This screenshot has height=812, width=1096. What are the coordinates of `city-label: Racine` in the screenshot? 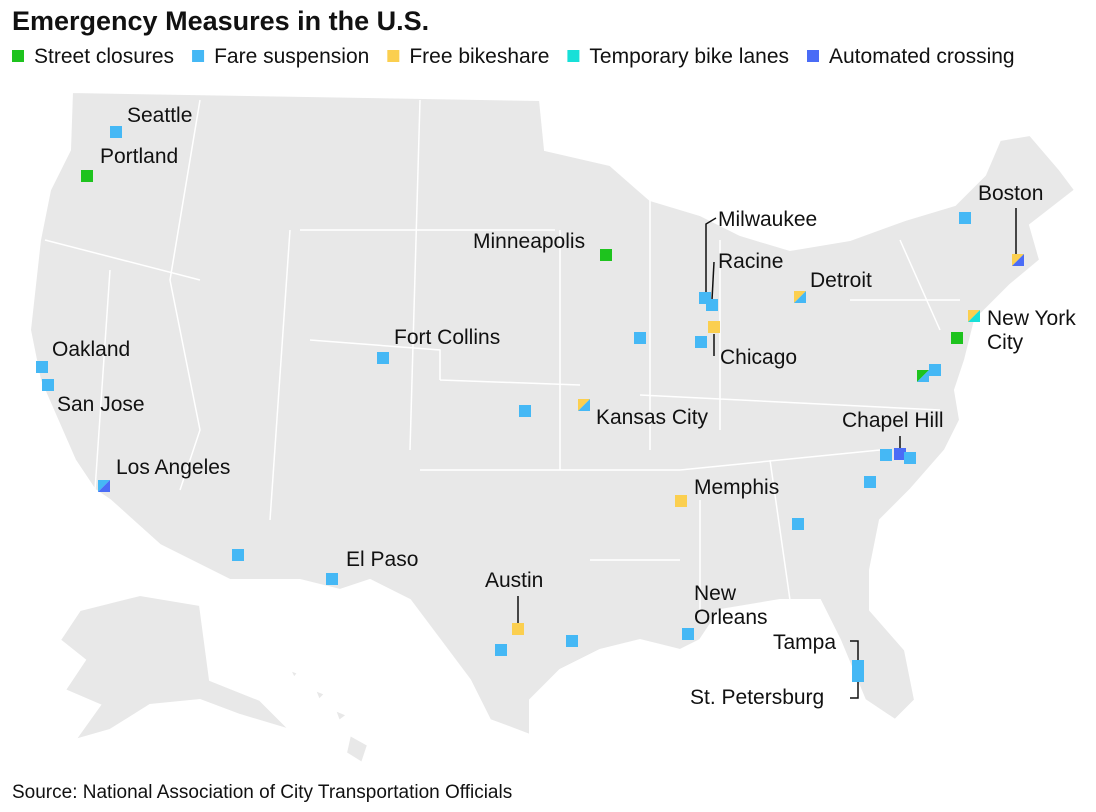 It's located at (750, 261).